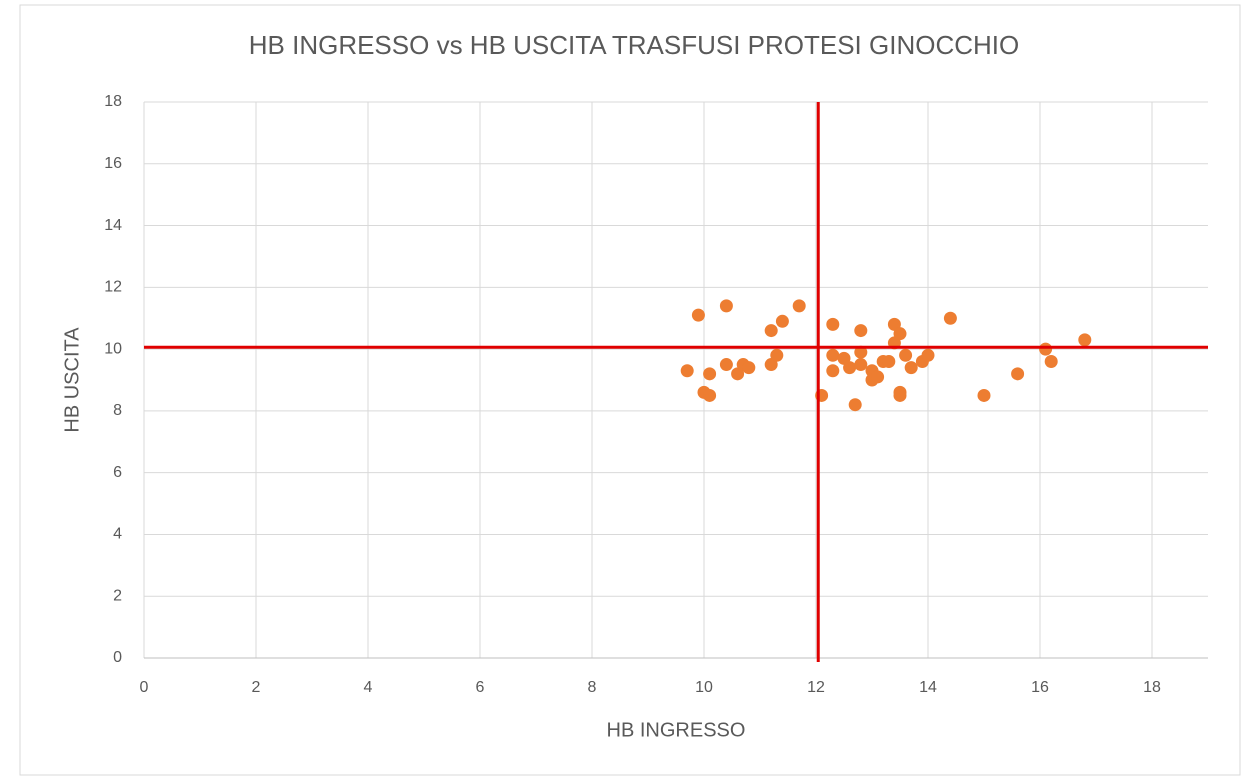 The image size is (1246, 778). I want to click on x-tick-label: 14, so click(928, 687).